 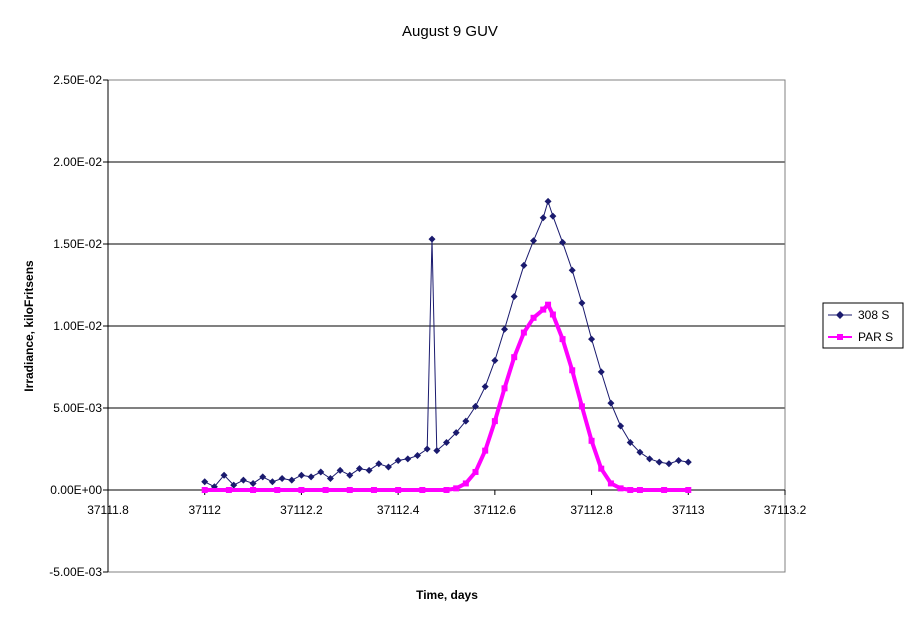 I want to click on x-tick-label: 37111.8, so click(x=108, y=510).